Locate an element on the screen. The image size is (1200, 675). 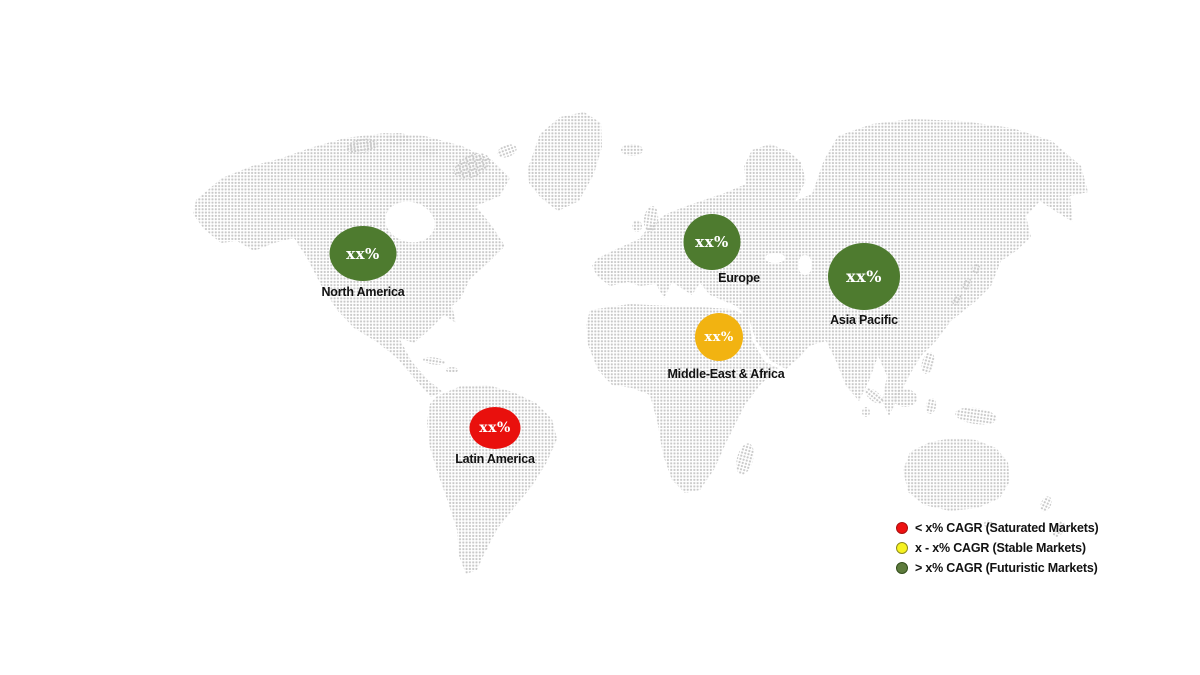
region-label-latin-america: Latin America is located at coordinates (495, 459).